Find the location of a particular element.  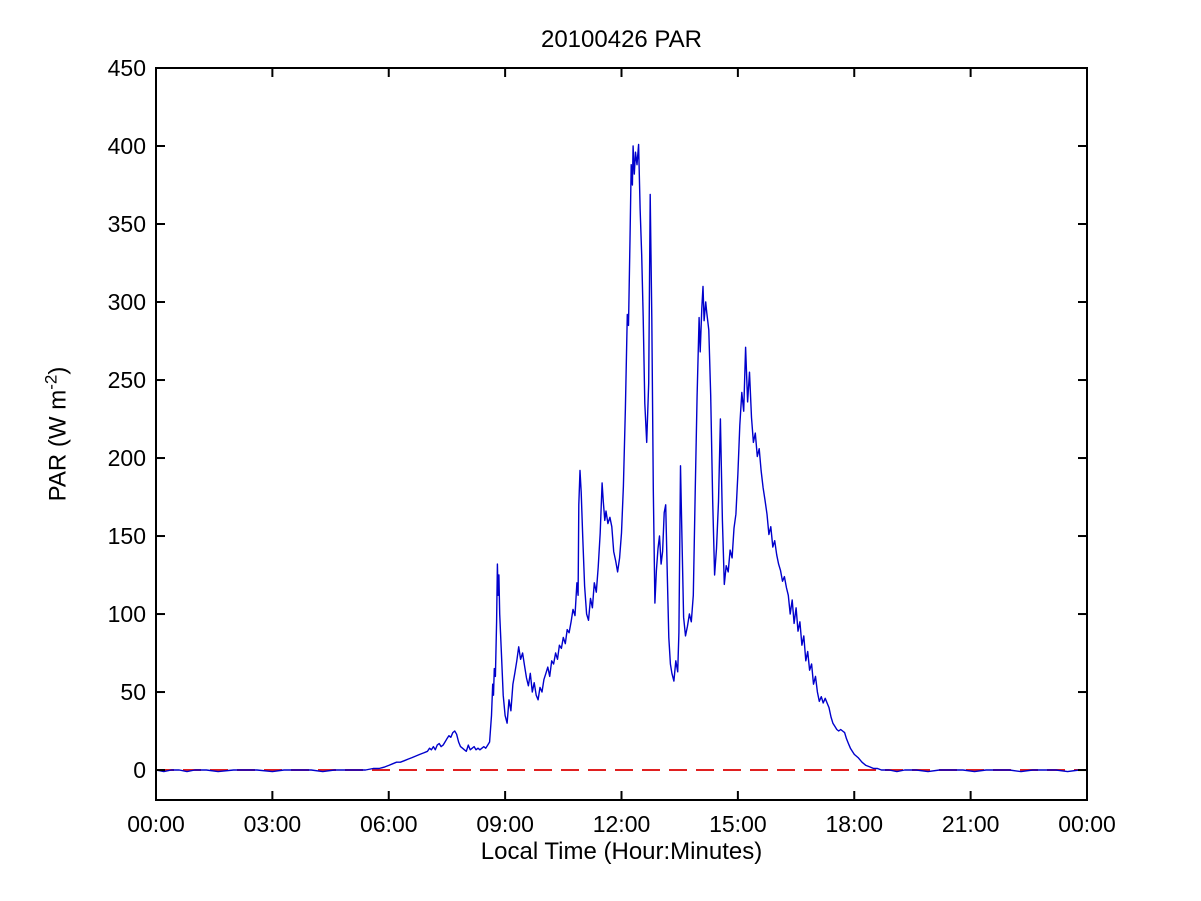

y-tick-label: 450 is located at coordinates (127, 68).